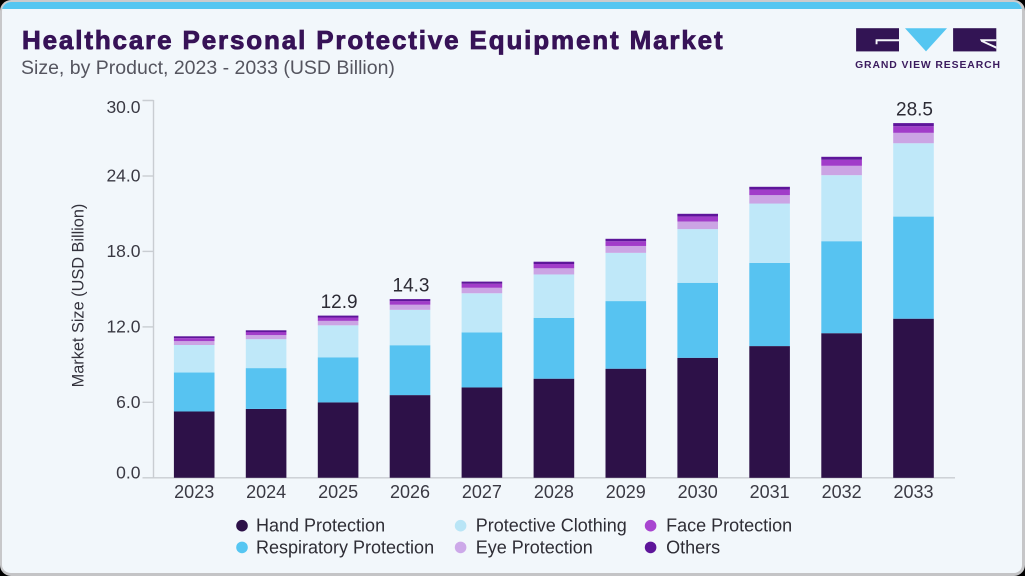  What do you see at coordinates (266, 492) in the screenshot?
I see `svg-text: 2024` at bounding box center [266, 492].